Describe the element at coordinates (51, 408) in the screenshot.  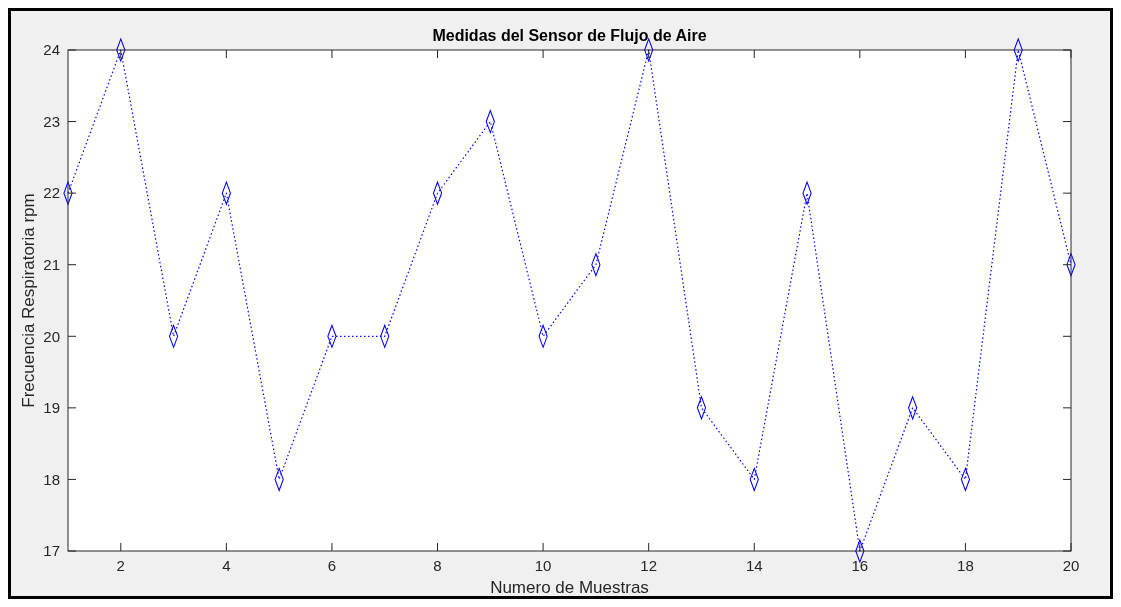
I see `y-tick-label: 19` at that location.